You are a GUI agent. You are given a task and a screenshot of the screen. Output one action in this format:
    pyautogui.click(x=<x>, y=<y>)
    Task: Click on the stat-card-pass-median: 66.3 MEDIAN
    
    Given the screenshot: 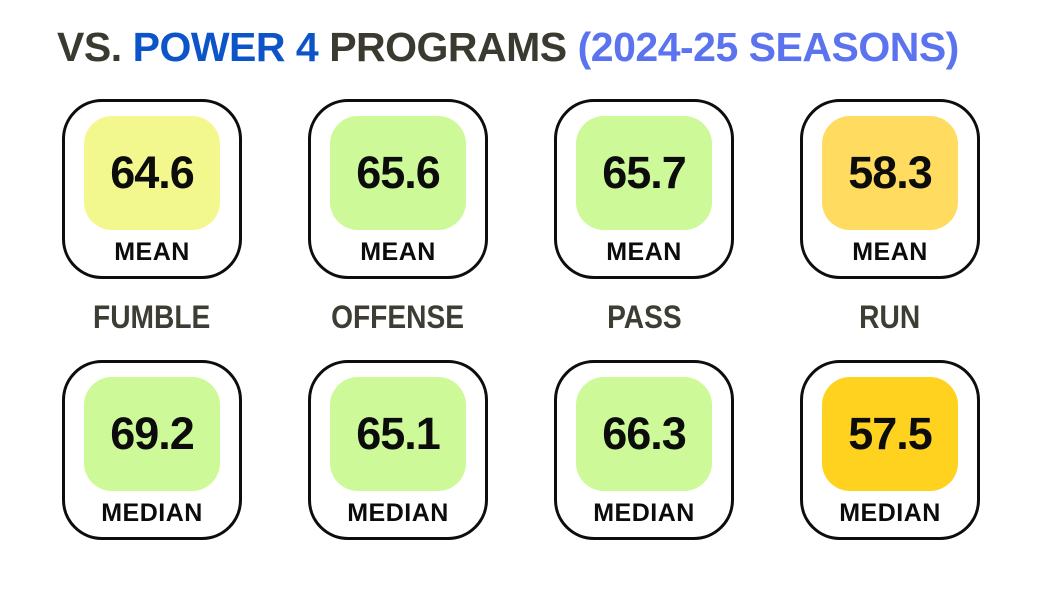 What is the action you would take?
    pyautogui.click(x=644, y=450)
    